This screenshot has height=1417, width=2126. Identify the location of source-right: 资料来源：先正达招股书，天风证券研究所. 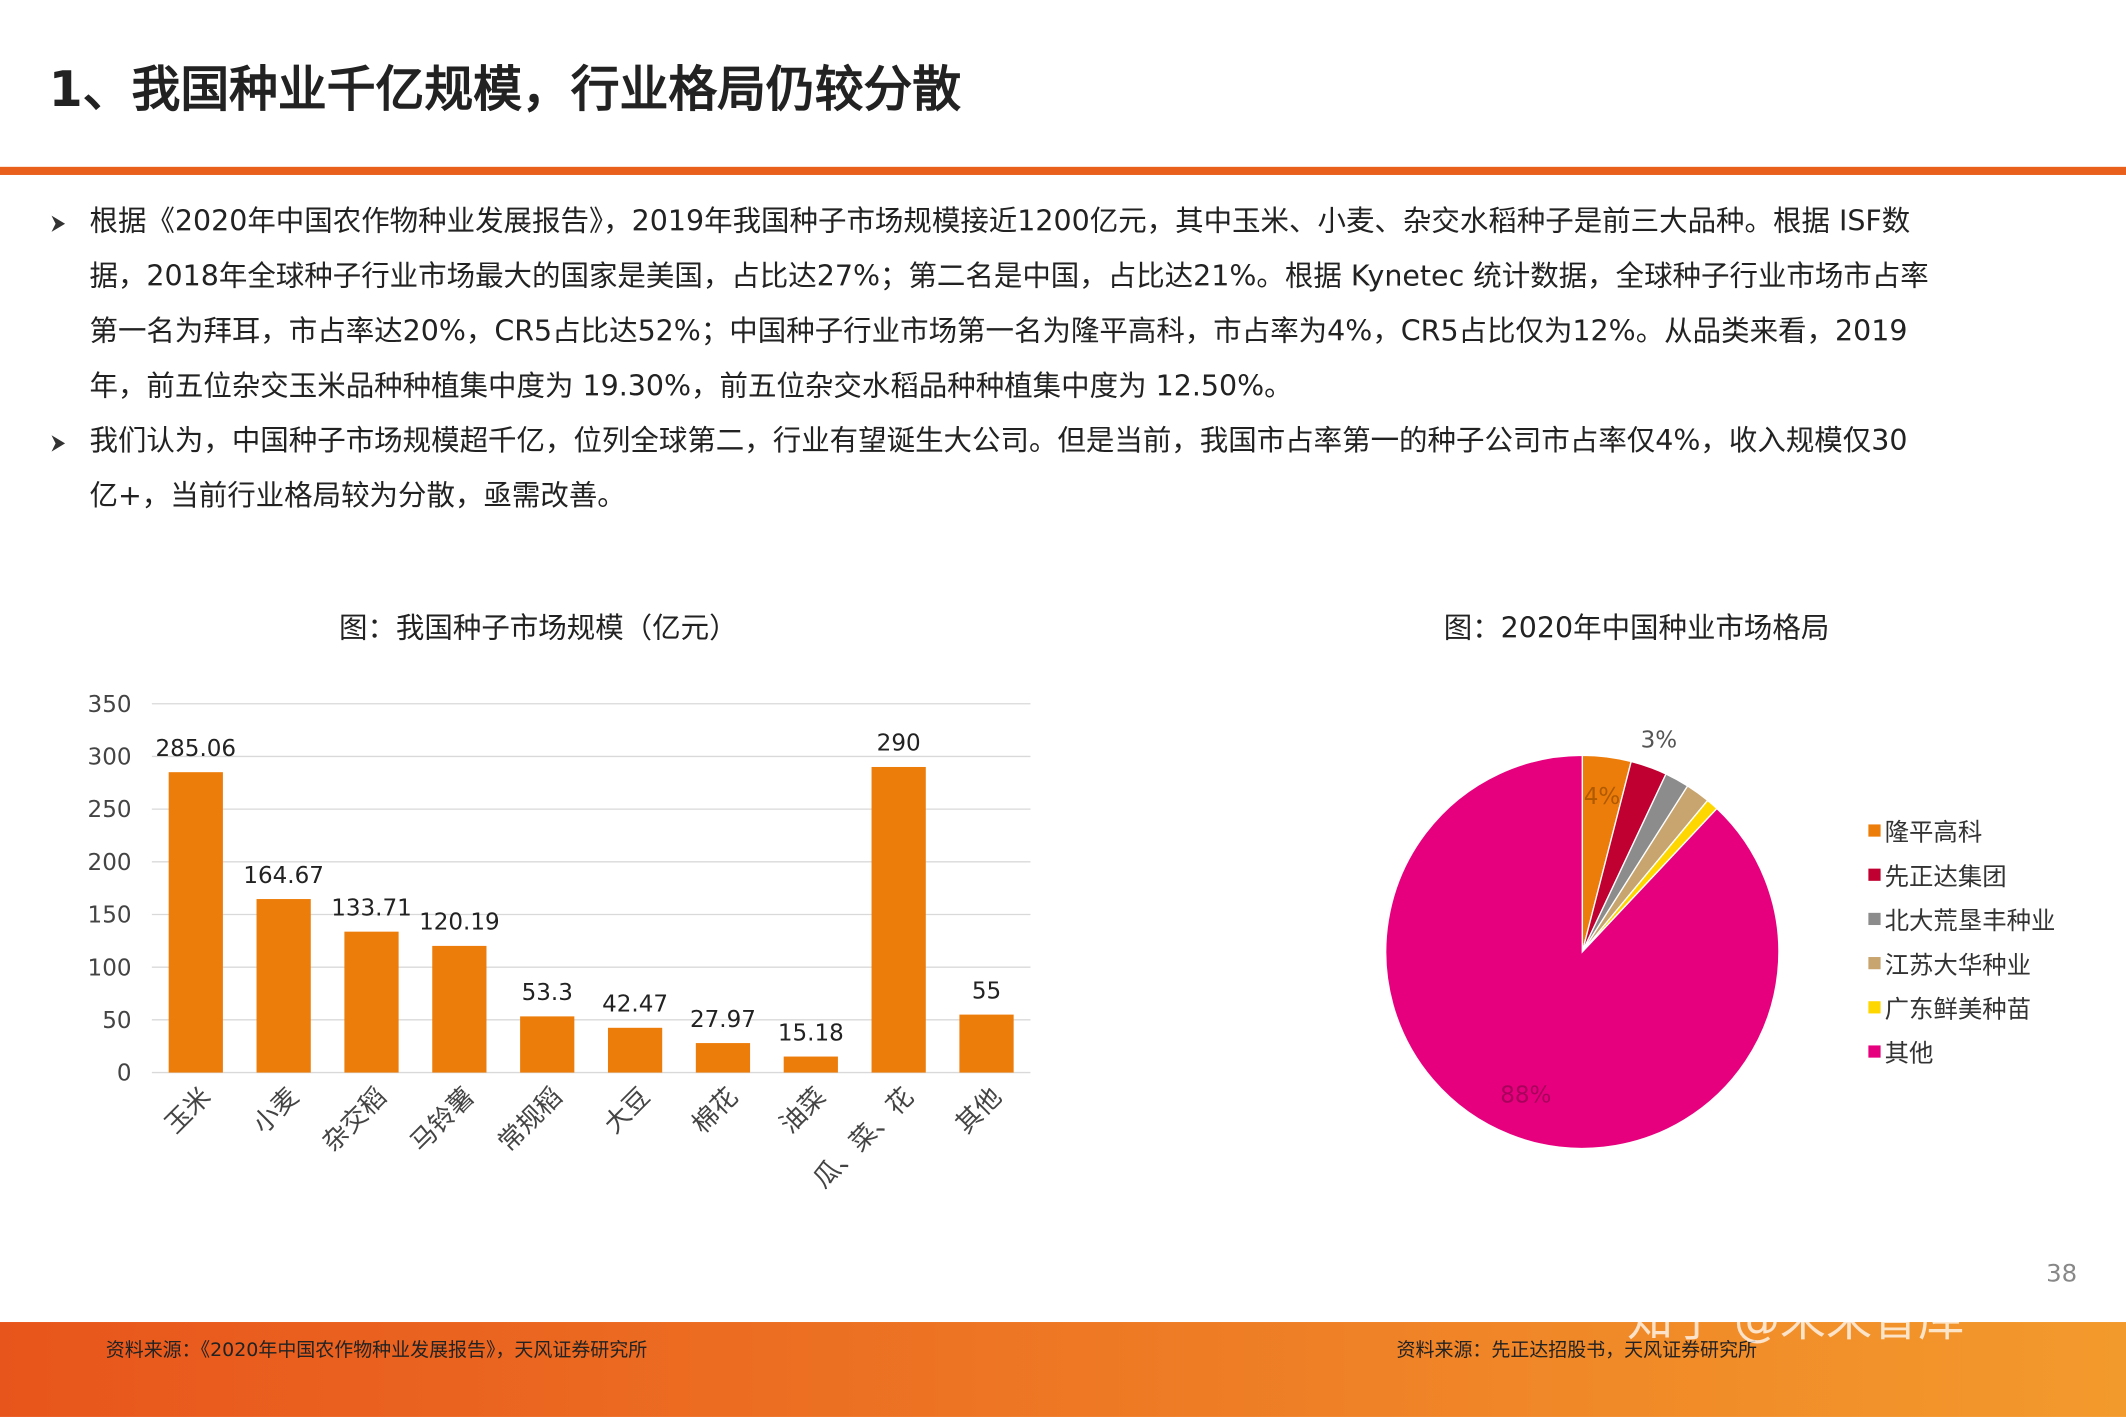
(1577, 1350).